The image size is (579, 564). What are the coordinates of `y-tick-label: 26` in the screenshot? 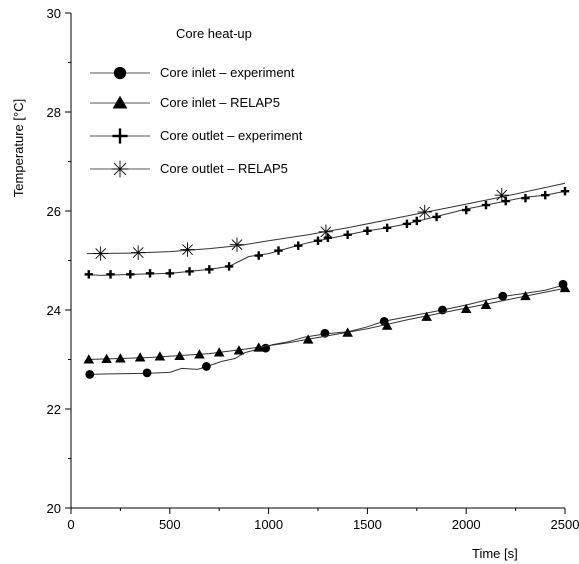 It's located at (54, 211).